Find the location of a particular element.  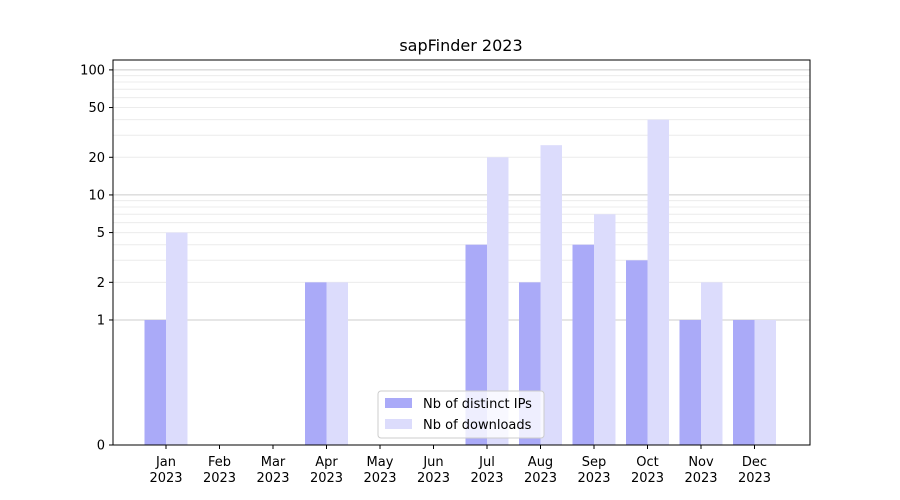

y-tick-label: 20 is located at coordinates (96, 158).